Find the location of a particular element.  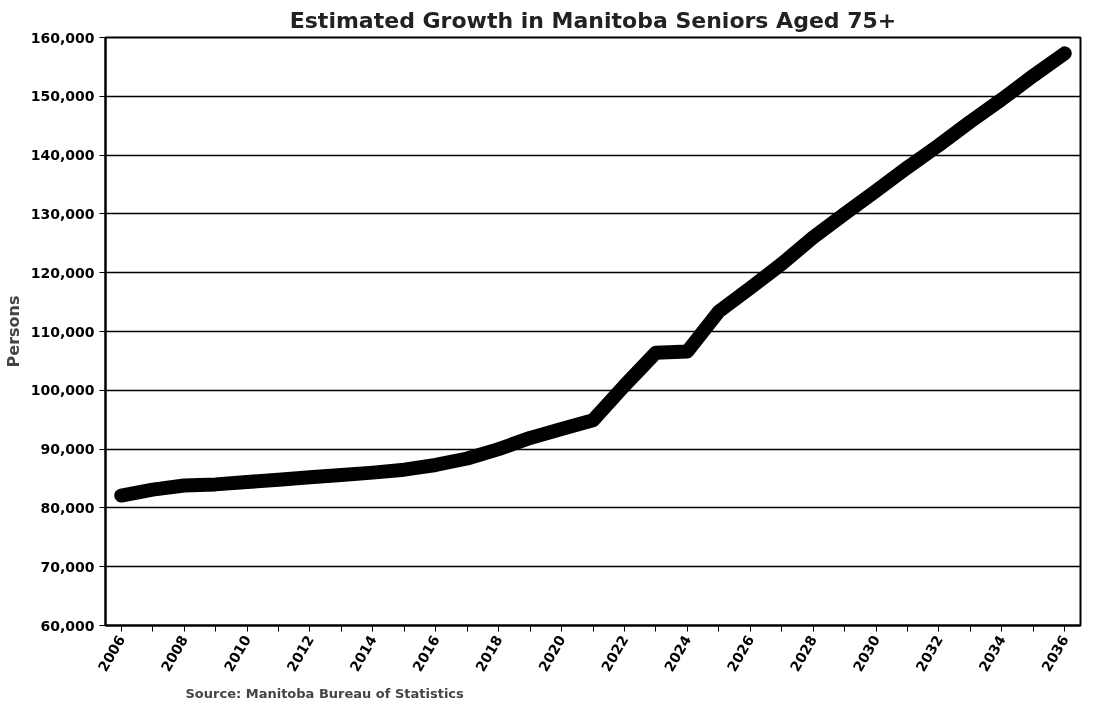

y-tick-label: 90,000 is located at coordinates (67, 449).